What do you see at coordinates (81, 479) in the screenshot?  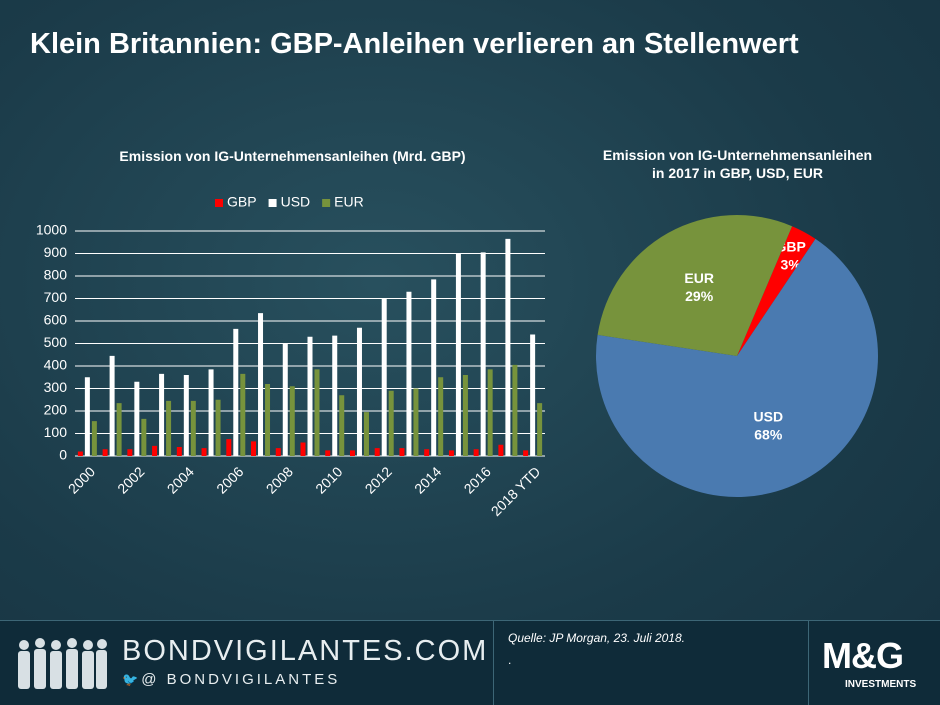 I see `x-tick-label: 2000` at bounding box center [81, 479].